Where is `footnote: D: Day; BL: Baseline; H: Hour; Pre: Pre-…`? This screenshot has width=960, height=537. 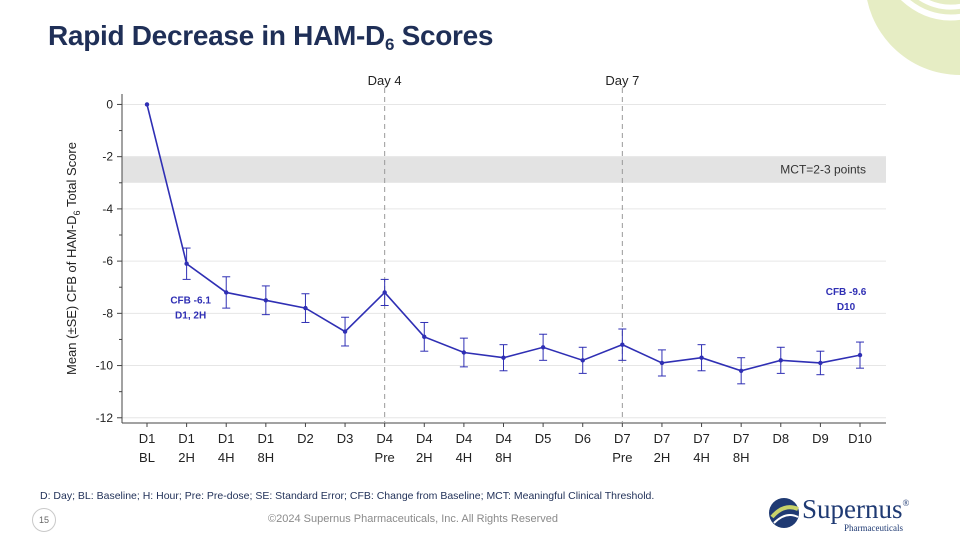
footnote: D: Day; BL: Baseline; H: Hour; Pre: Pre-… is located at coordinates (347, 496).